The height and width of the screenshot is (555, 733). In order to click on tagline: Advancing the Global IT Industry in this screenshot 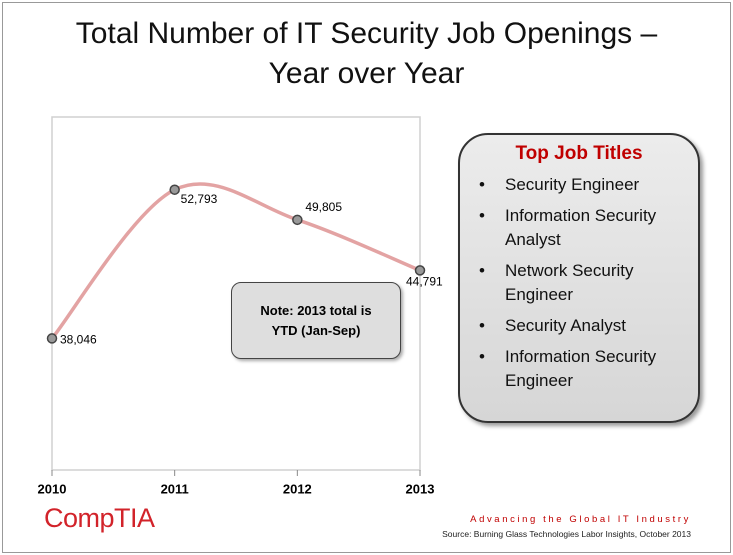, I will do `click(580, 519)`.